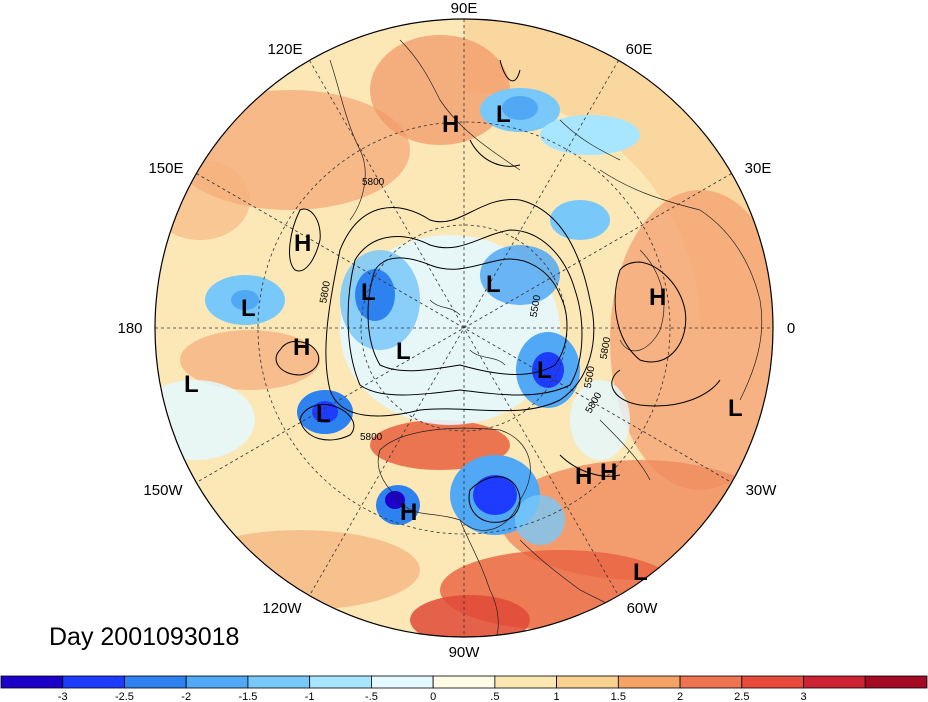 This screenshot has width=928, height=702. I want to click on contour-labels: 5800 5800 5800 5500 5500 5800 5800, so click(465, 310).